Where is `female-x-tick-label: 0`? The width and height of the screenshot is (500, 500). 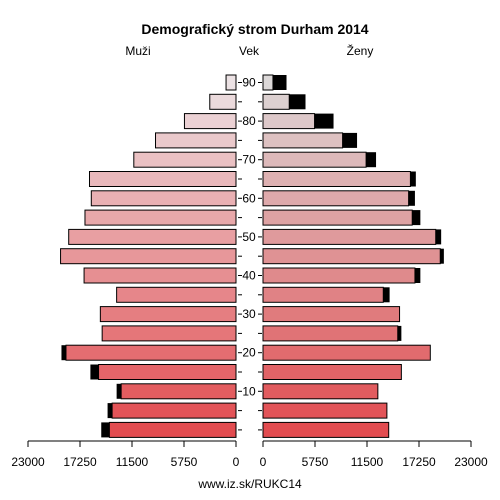
female-x-tick-label: 0 is located at coordinates (263, 462).